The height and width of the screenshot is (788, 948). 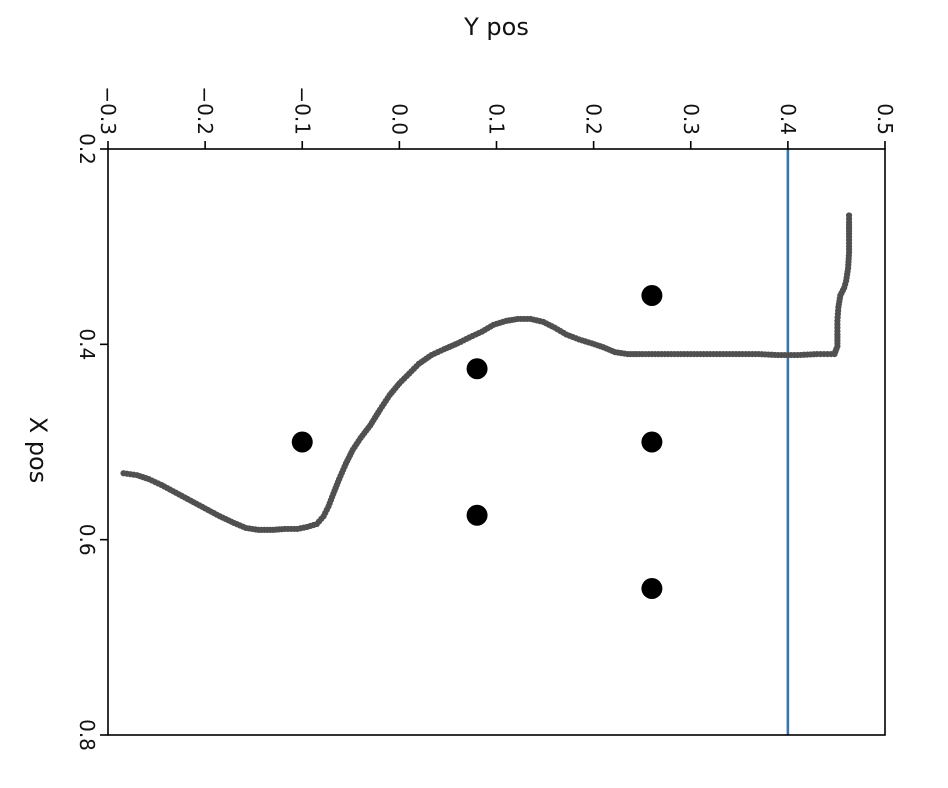 What do you see at coordinates (594, 119) in the screenshot?
I see `x-tick-label: 0.2` at bounding box center [594, 119].